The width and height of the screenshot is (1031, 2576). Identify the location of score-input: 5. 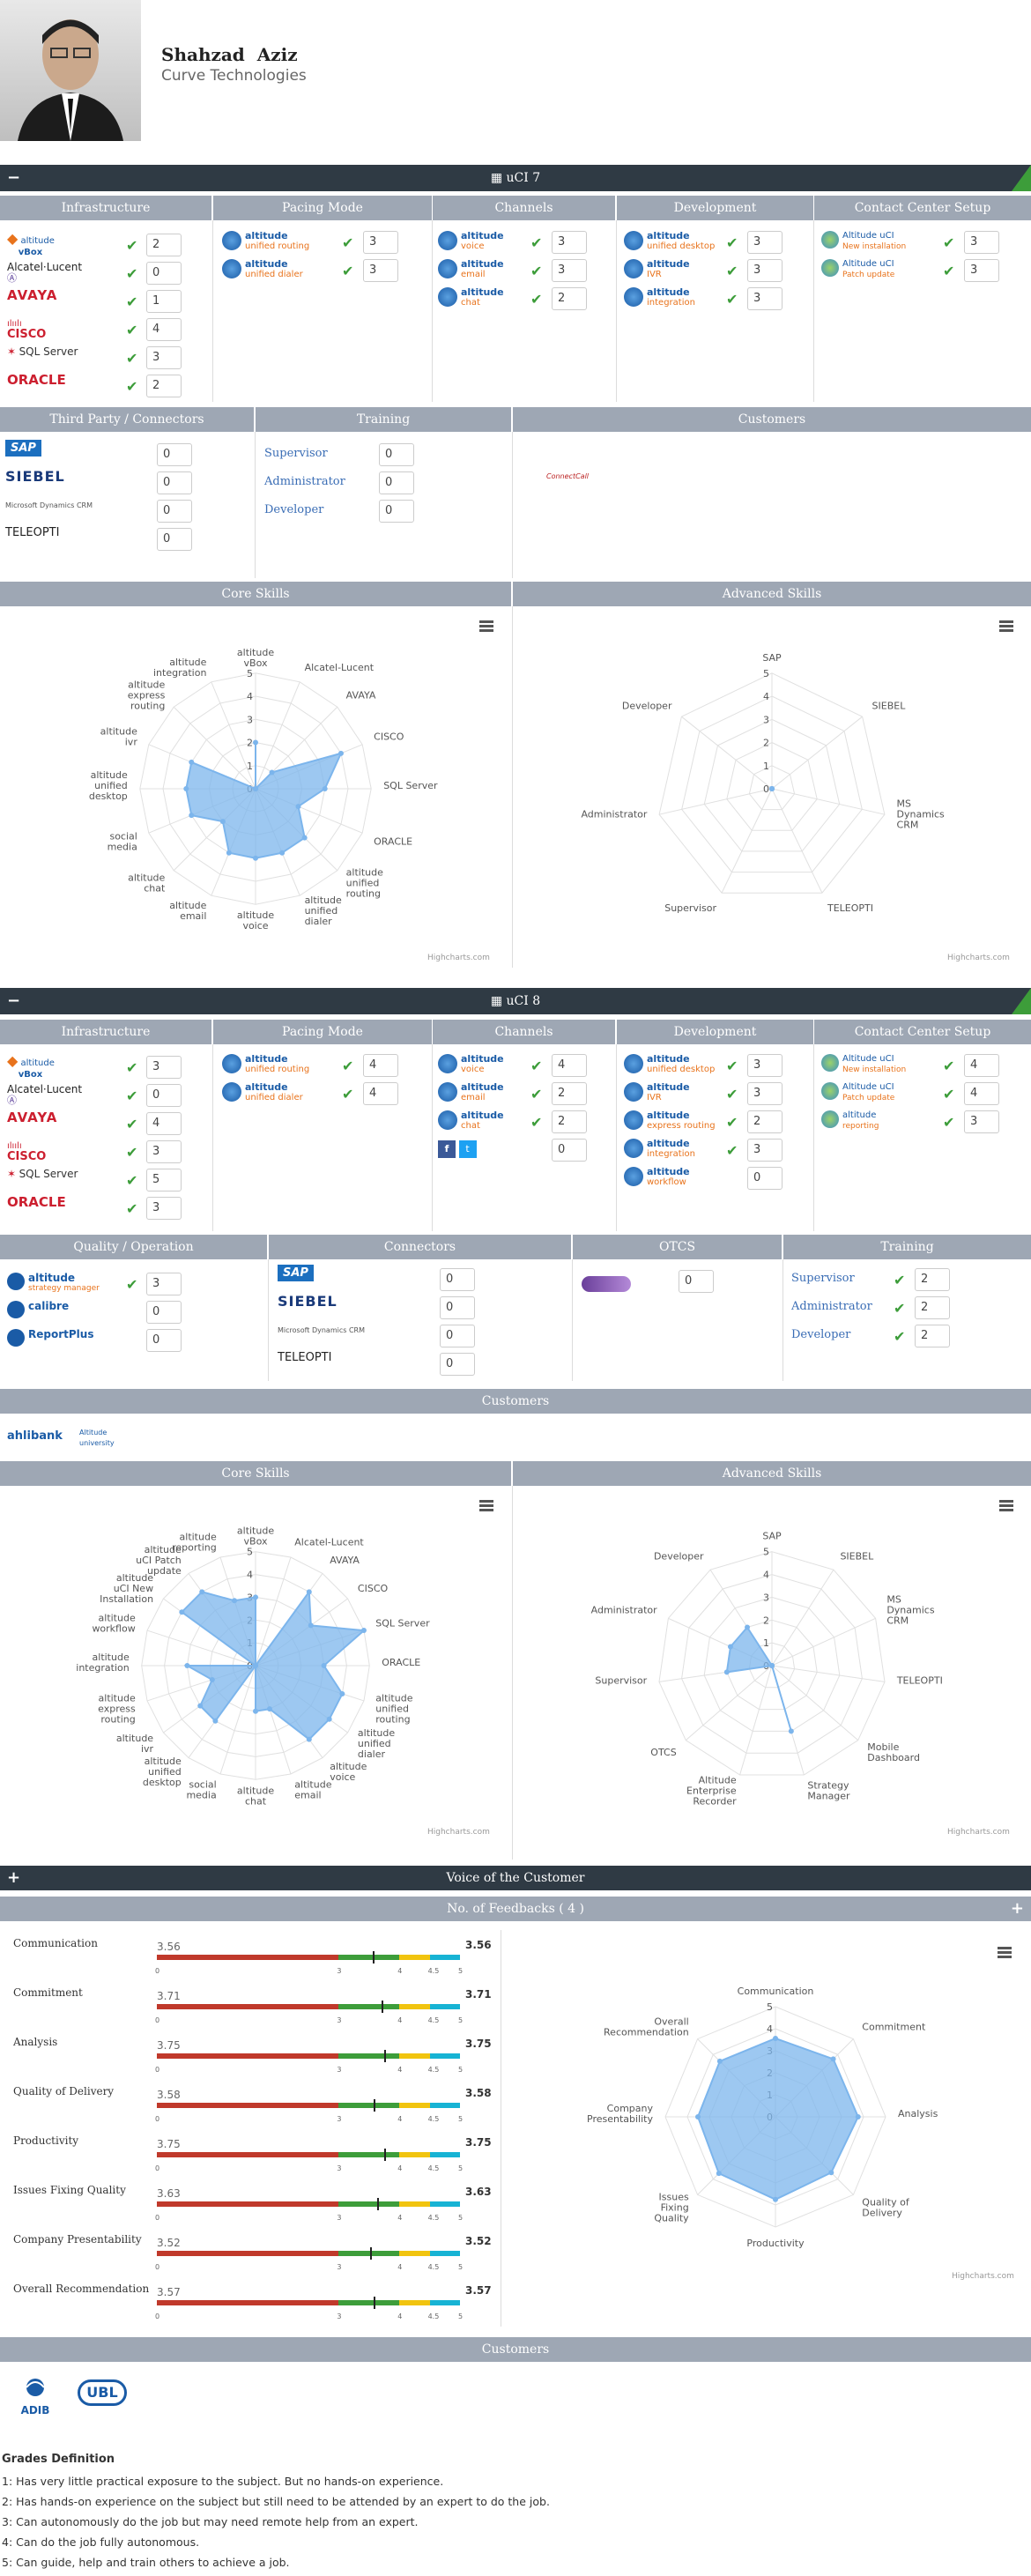
(164, 1180).